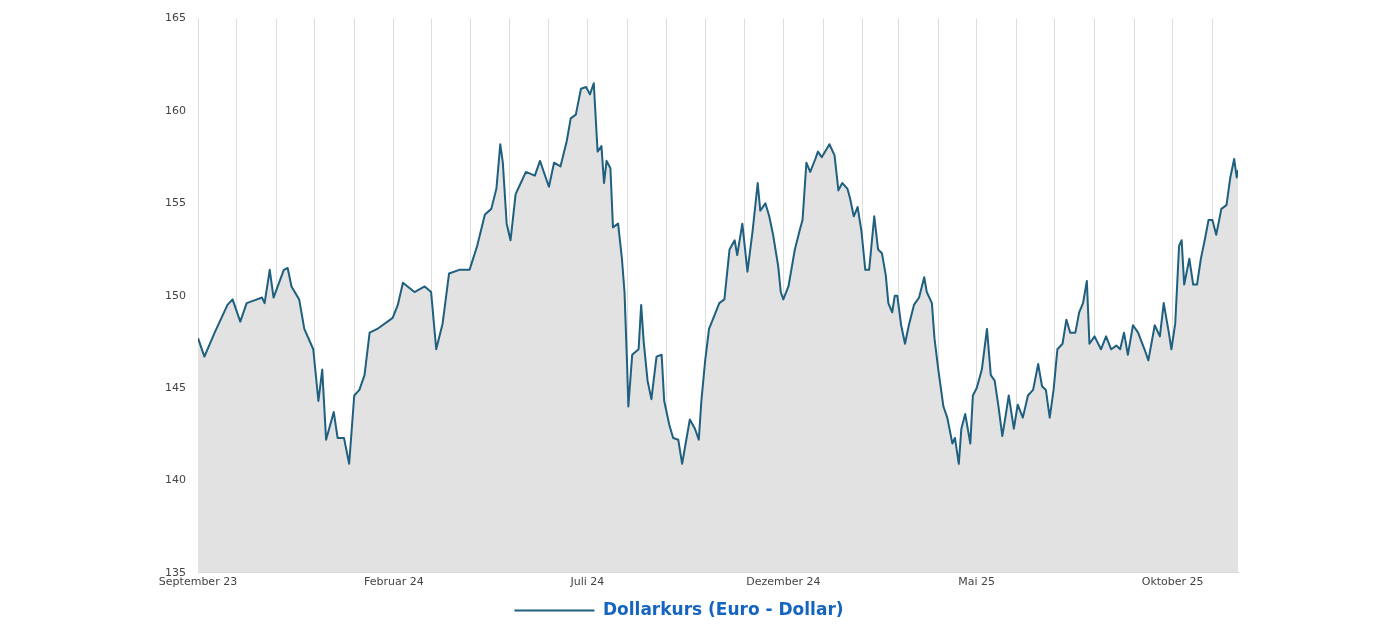 Image resolution: width=1386 pixels, height=629 pixels. Describe the element at coordinates (175, 387) in the screenshot. I see `y-tick-label: 145` at that location.